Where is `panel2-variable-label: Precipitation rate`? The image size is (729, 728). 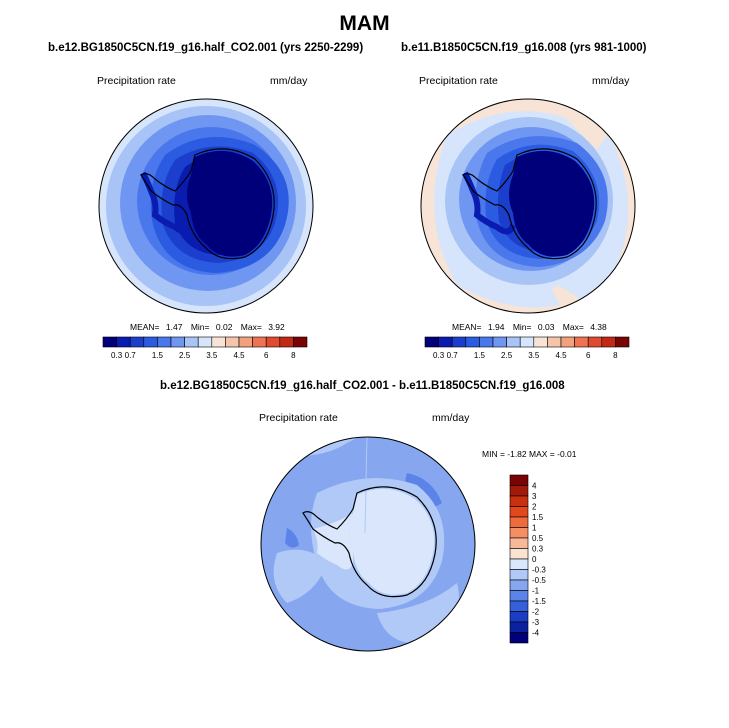 panel2-variable-label: Precipitation rate is located at coordinates (458, 81).